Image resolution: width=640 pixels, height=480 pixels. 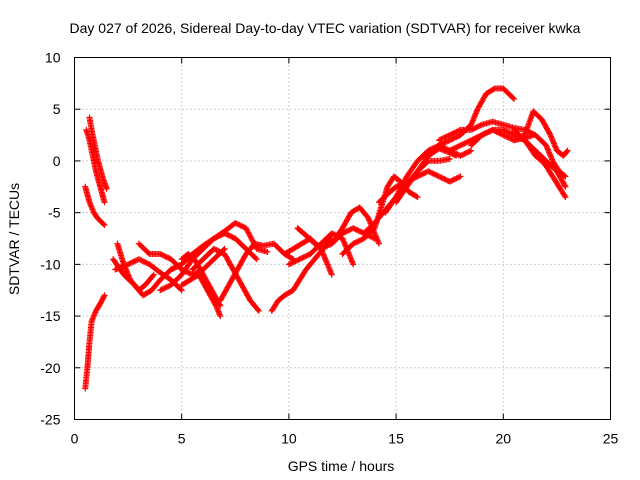 What do you see at coordinates (257, 272) in the screenshot?
I see `series-track-n` at bounding box center [257, 272].